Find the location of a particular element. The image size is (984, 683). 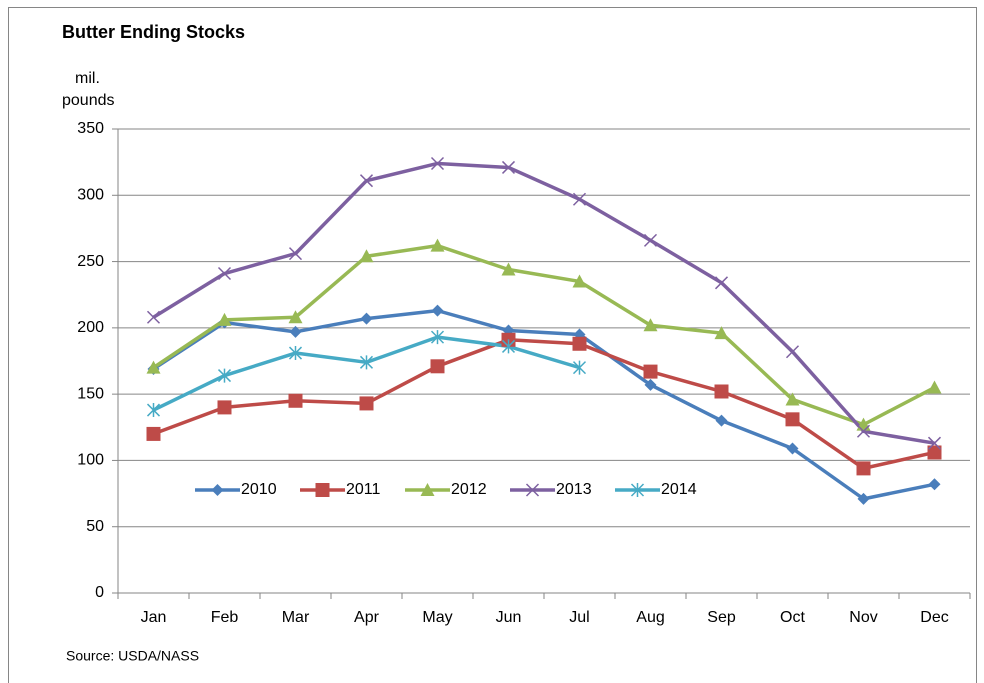

x-tick-label: Mar is located at coordinates (296, 617).